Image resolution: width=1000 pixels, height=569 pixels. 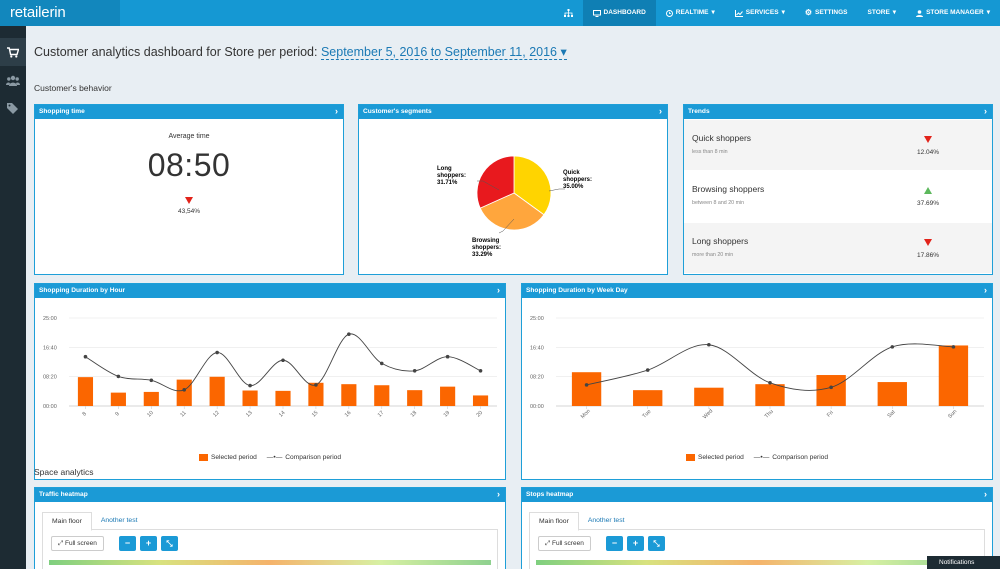 I want to click on clock-icon, so click(x=669, y=13).